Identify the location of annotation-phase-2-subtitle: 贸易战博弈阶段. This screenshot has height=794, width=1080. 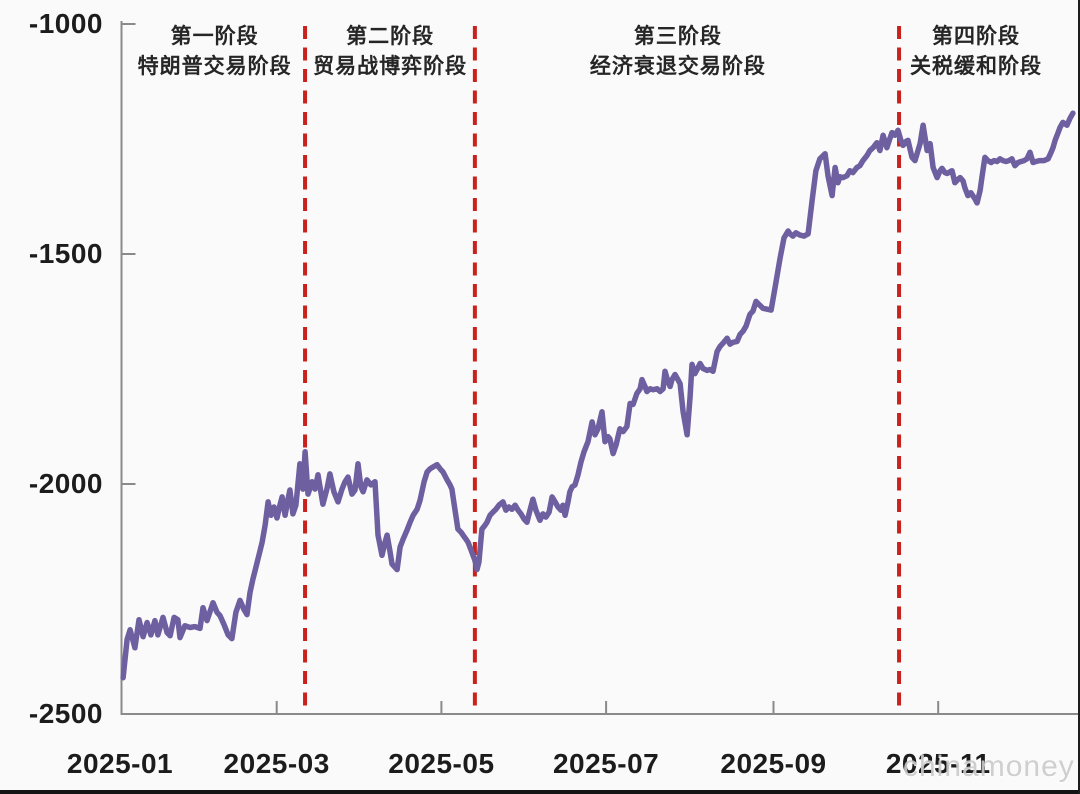
(390, 66).